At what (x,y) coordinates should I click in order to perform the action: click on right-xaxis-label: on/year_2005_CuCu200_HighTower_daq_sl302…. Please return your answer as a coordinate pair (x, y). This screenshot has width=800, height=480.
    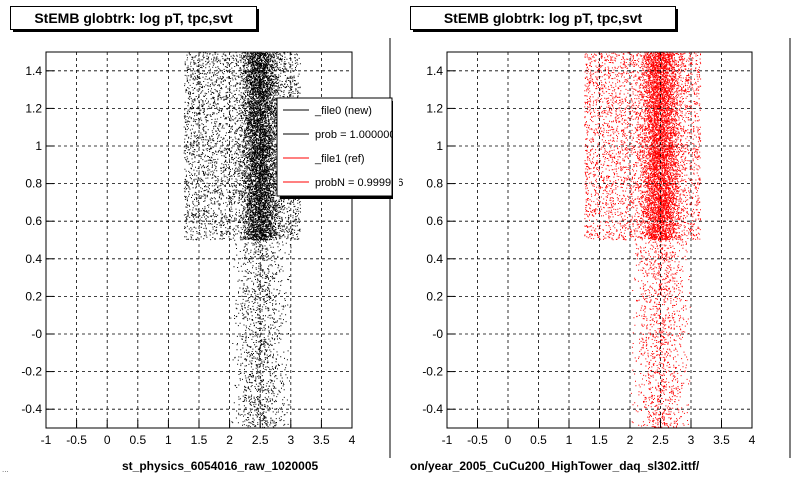
    Looking at the image, I should click on (555, 466).